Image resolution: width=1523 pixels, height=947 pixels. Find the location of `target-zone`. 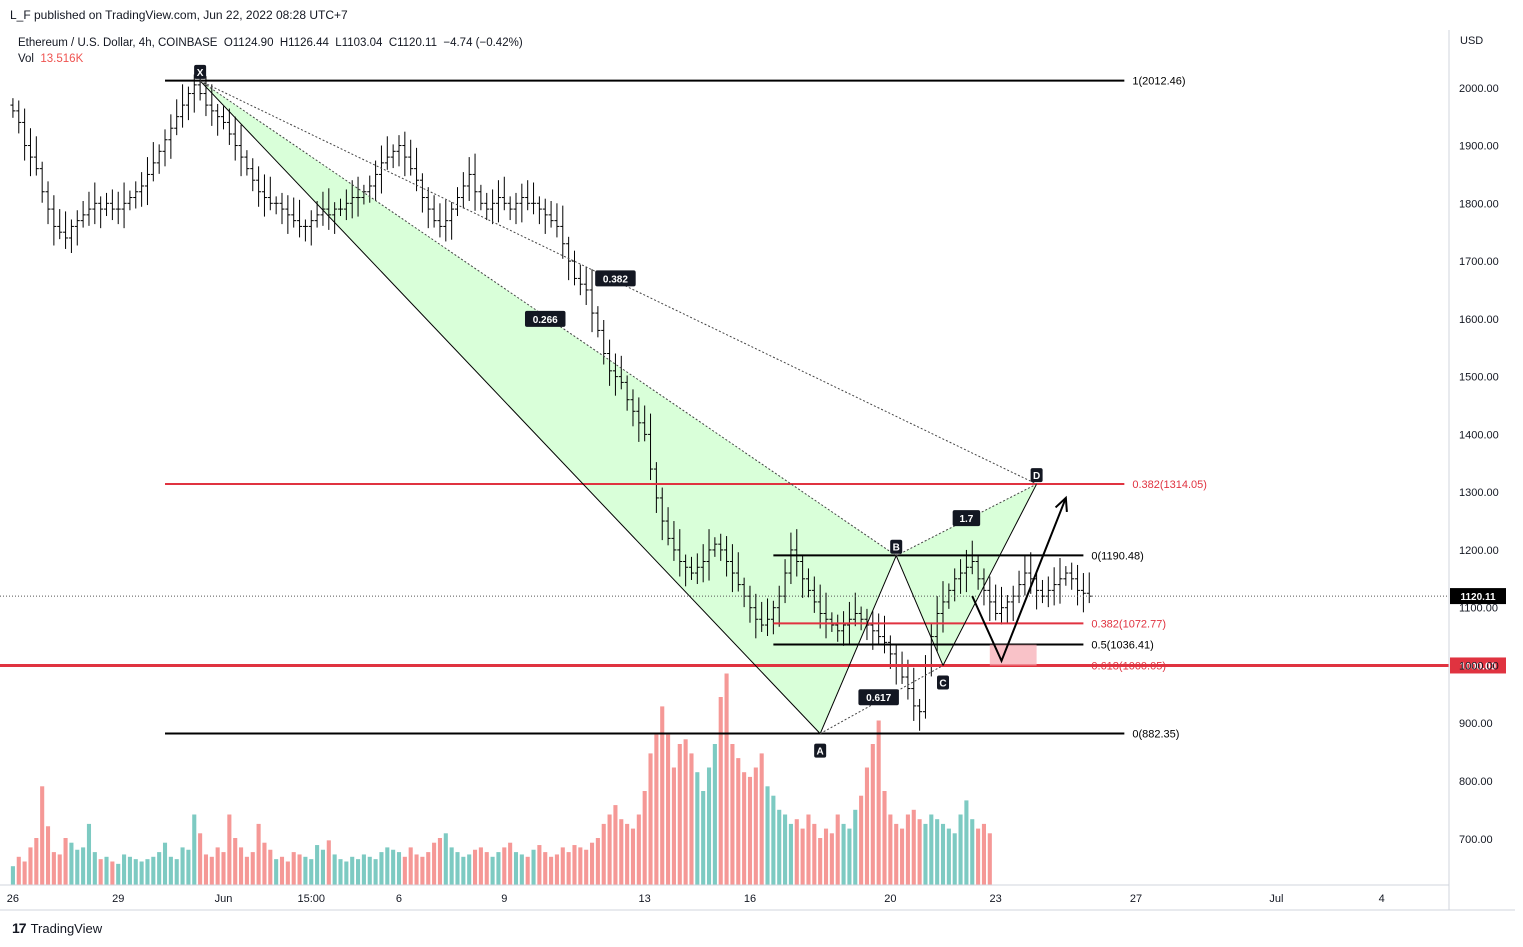

target-zone is located at coordinates (1013, 655).